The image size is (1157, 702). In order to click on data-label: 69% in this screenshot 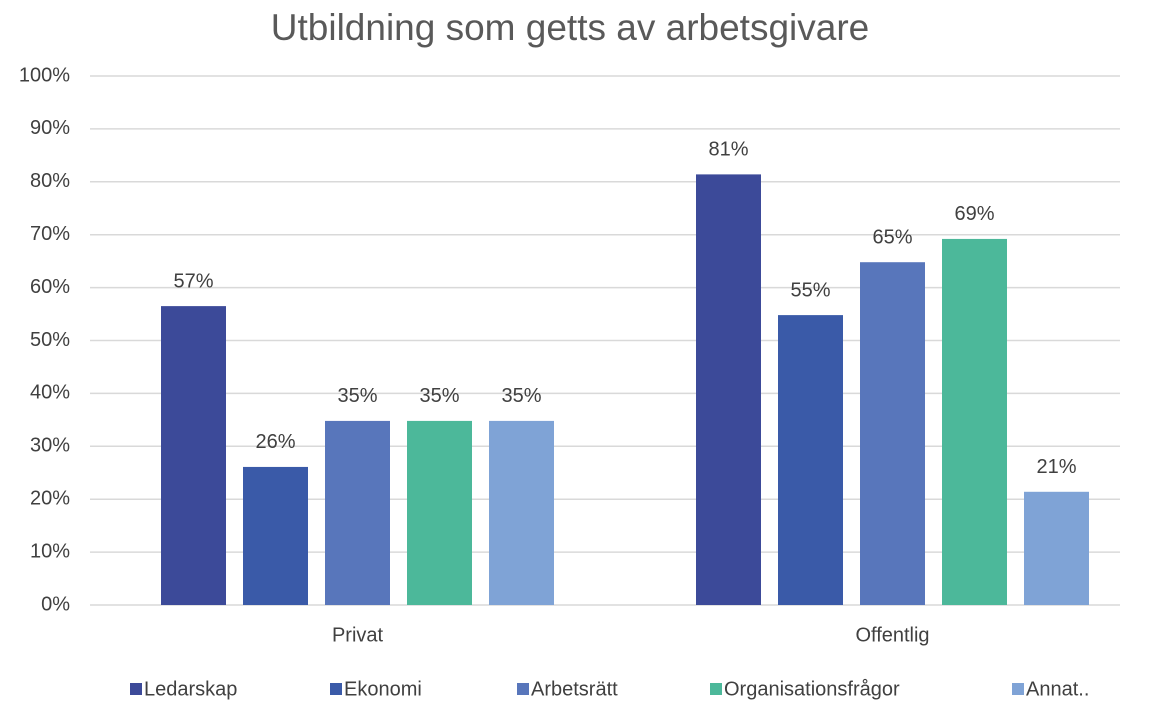, I will do `click(974, 214)`.